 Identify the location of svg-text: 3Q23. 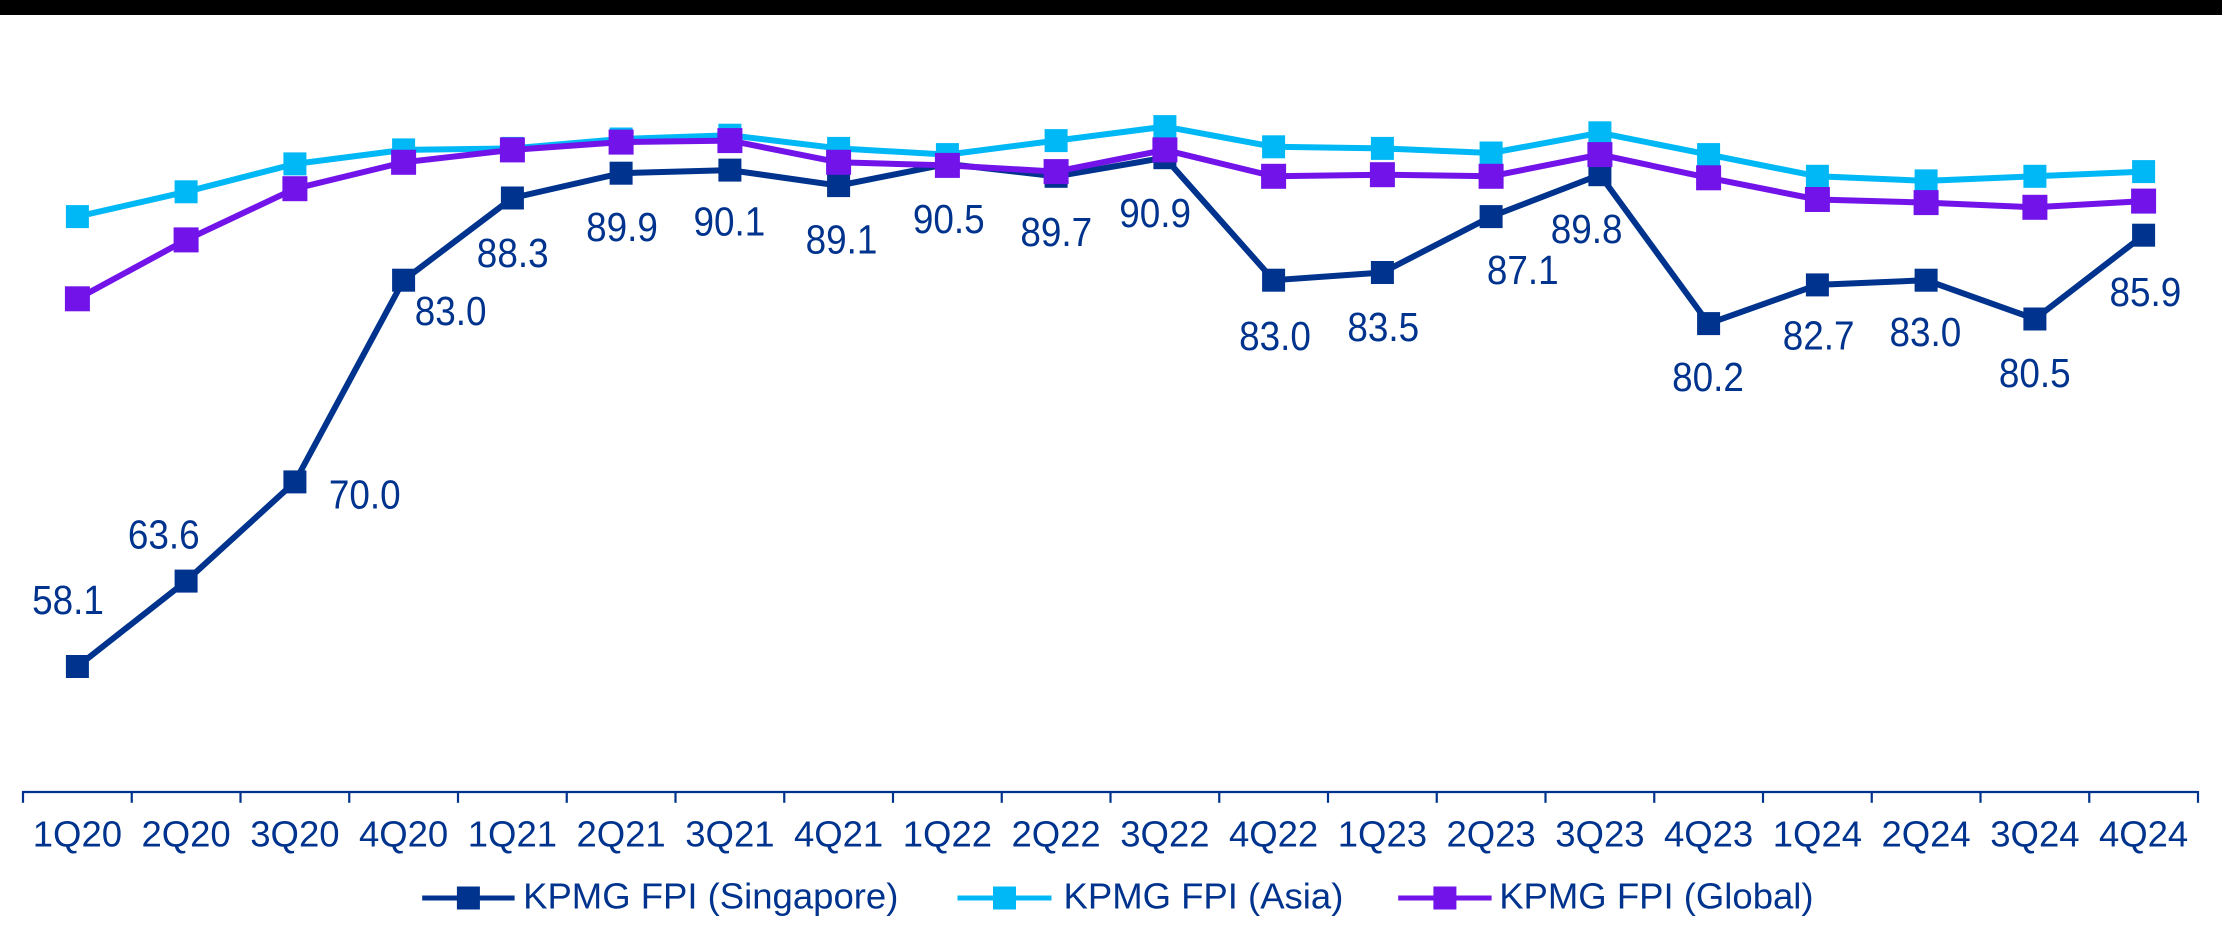
(1599, 833).